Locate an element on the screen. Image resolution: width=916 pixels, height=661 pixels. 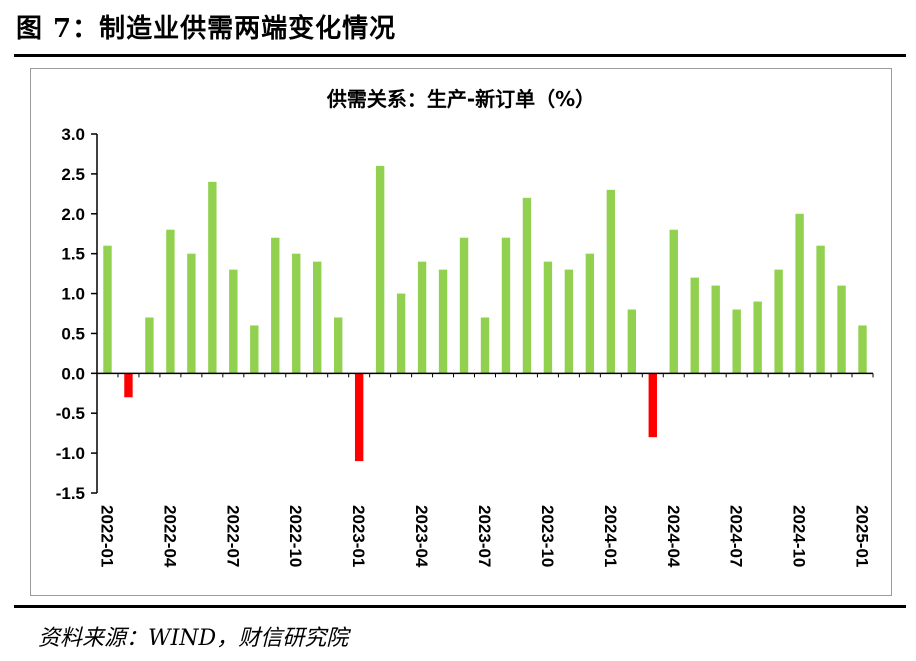
y-tick-label: 2.5 is located at coordinates (73, 174).